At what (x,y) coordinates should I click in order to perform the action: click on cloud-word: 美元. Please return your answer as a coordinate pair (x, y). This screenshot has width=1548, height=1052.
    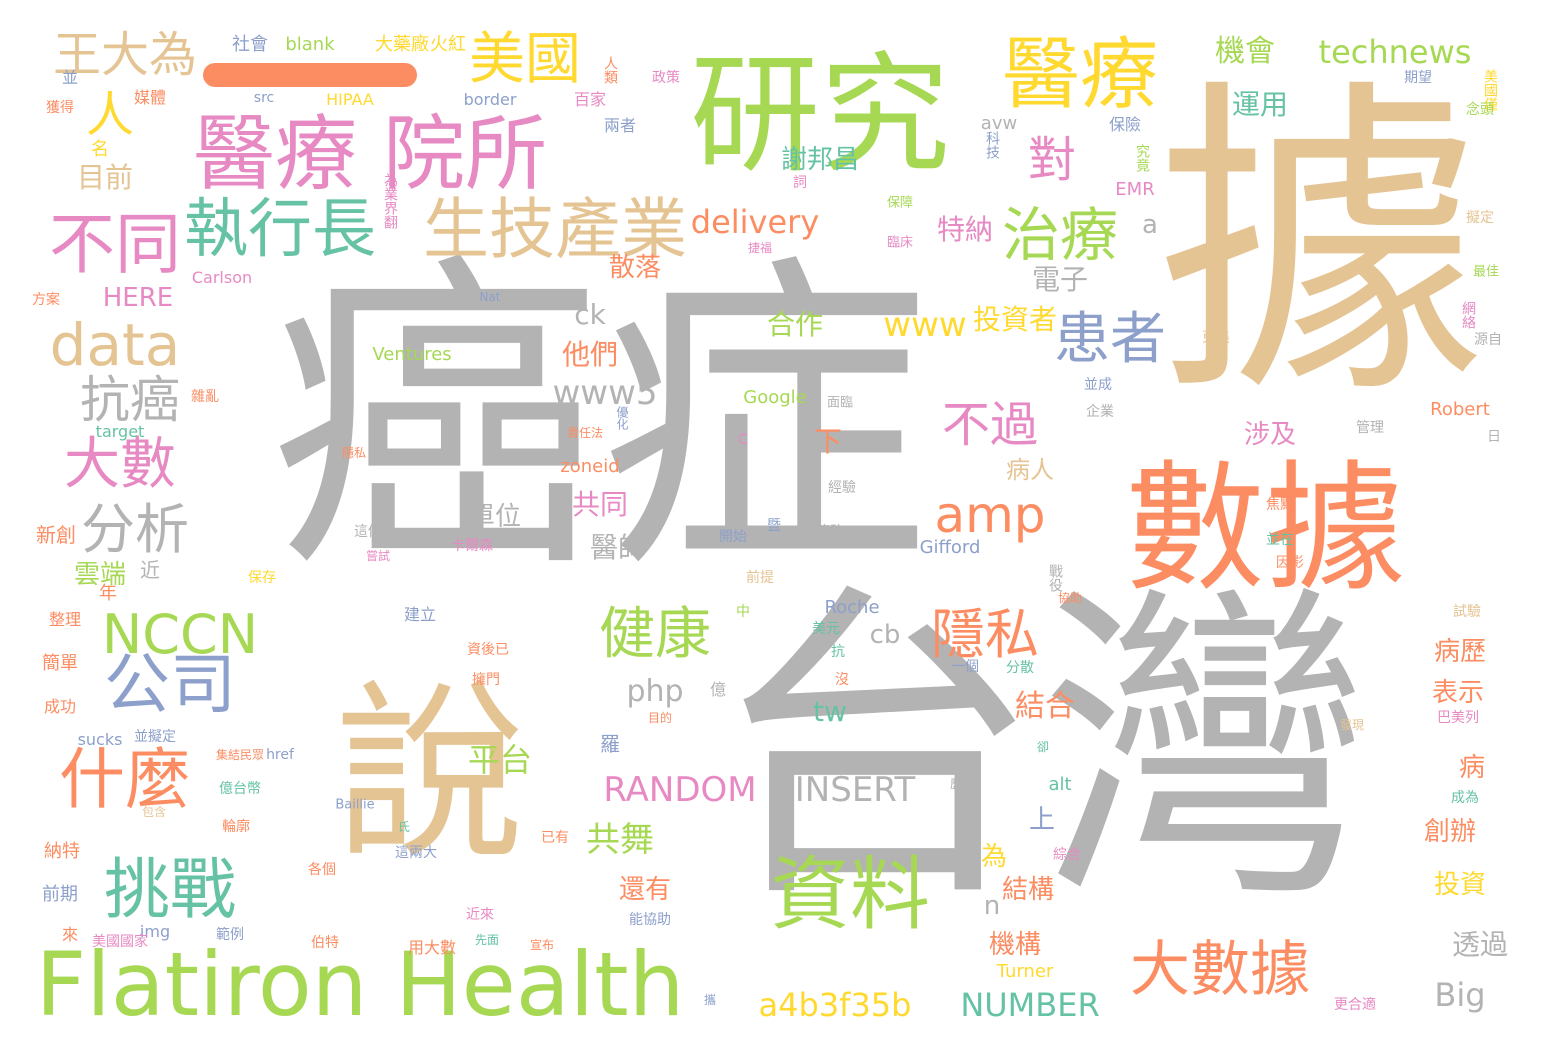
    Looking at the image, I should click on (826, 629).